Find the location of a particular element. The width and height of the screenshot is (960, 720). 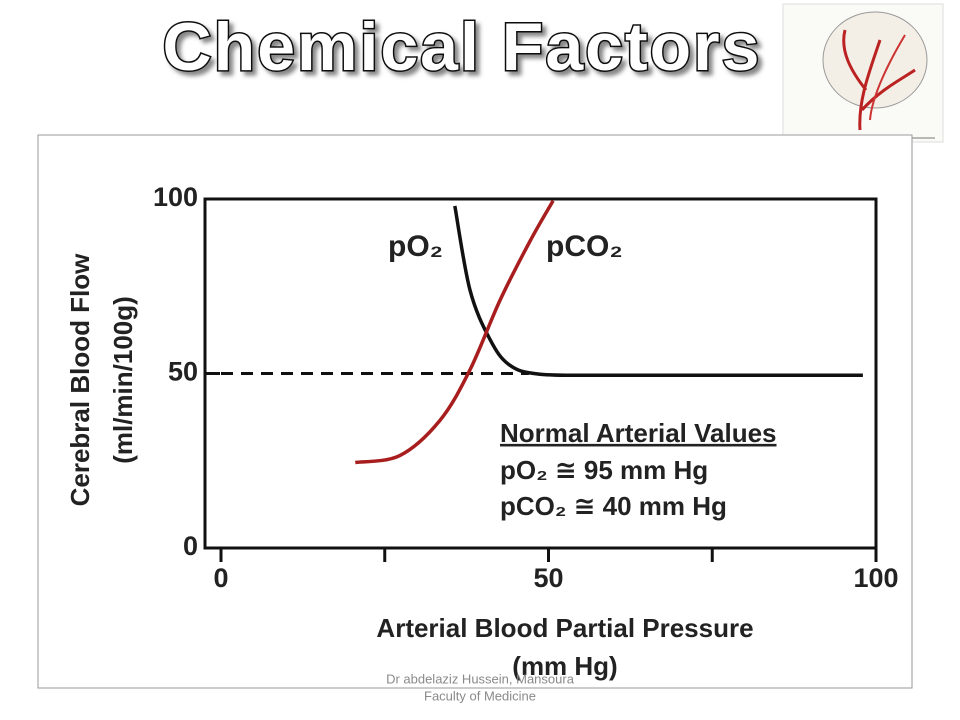

annotation: pCO₂ ≅ 40 mm Hg is located at coordinates (613, 506).